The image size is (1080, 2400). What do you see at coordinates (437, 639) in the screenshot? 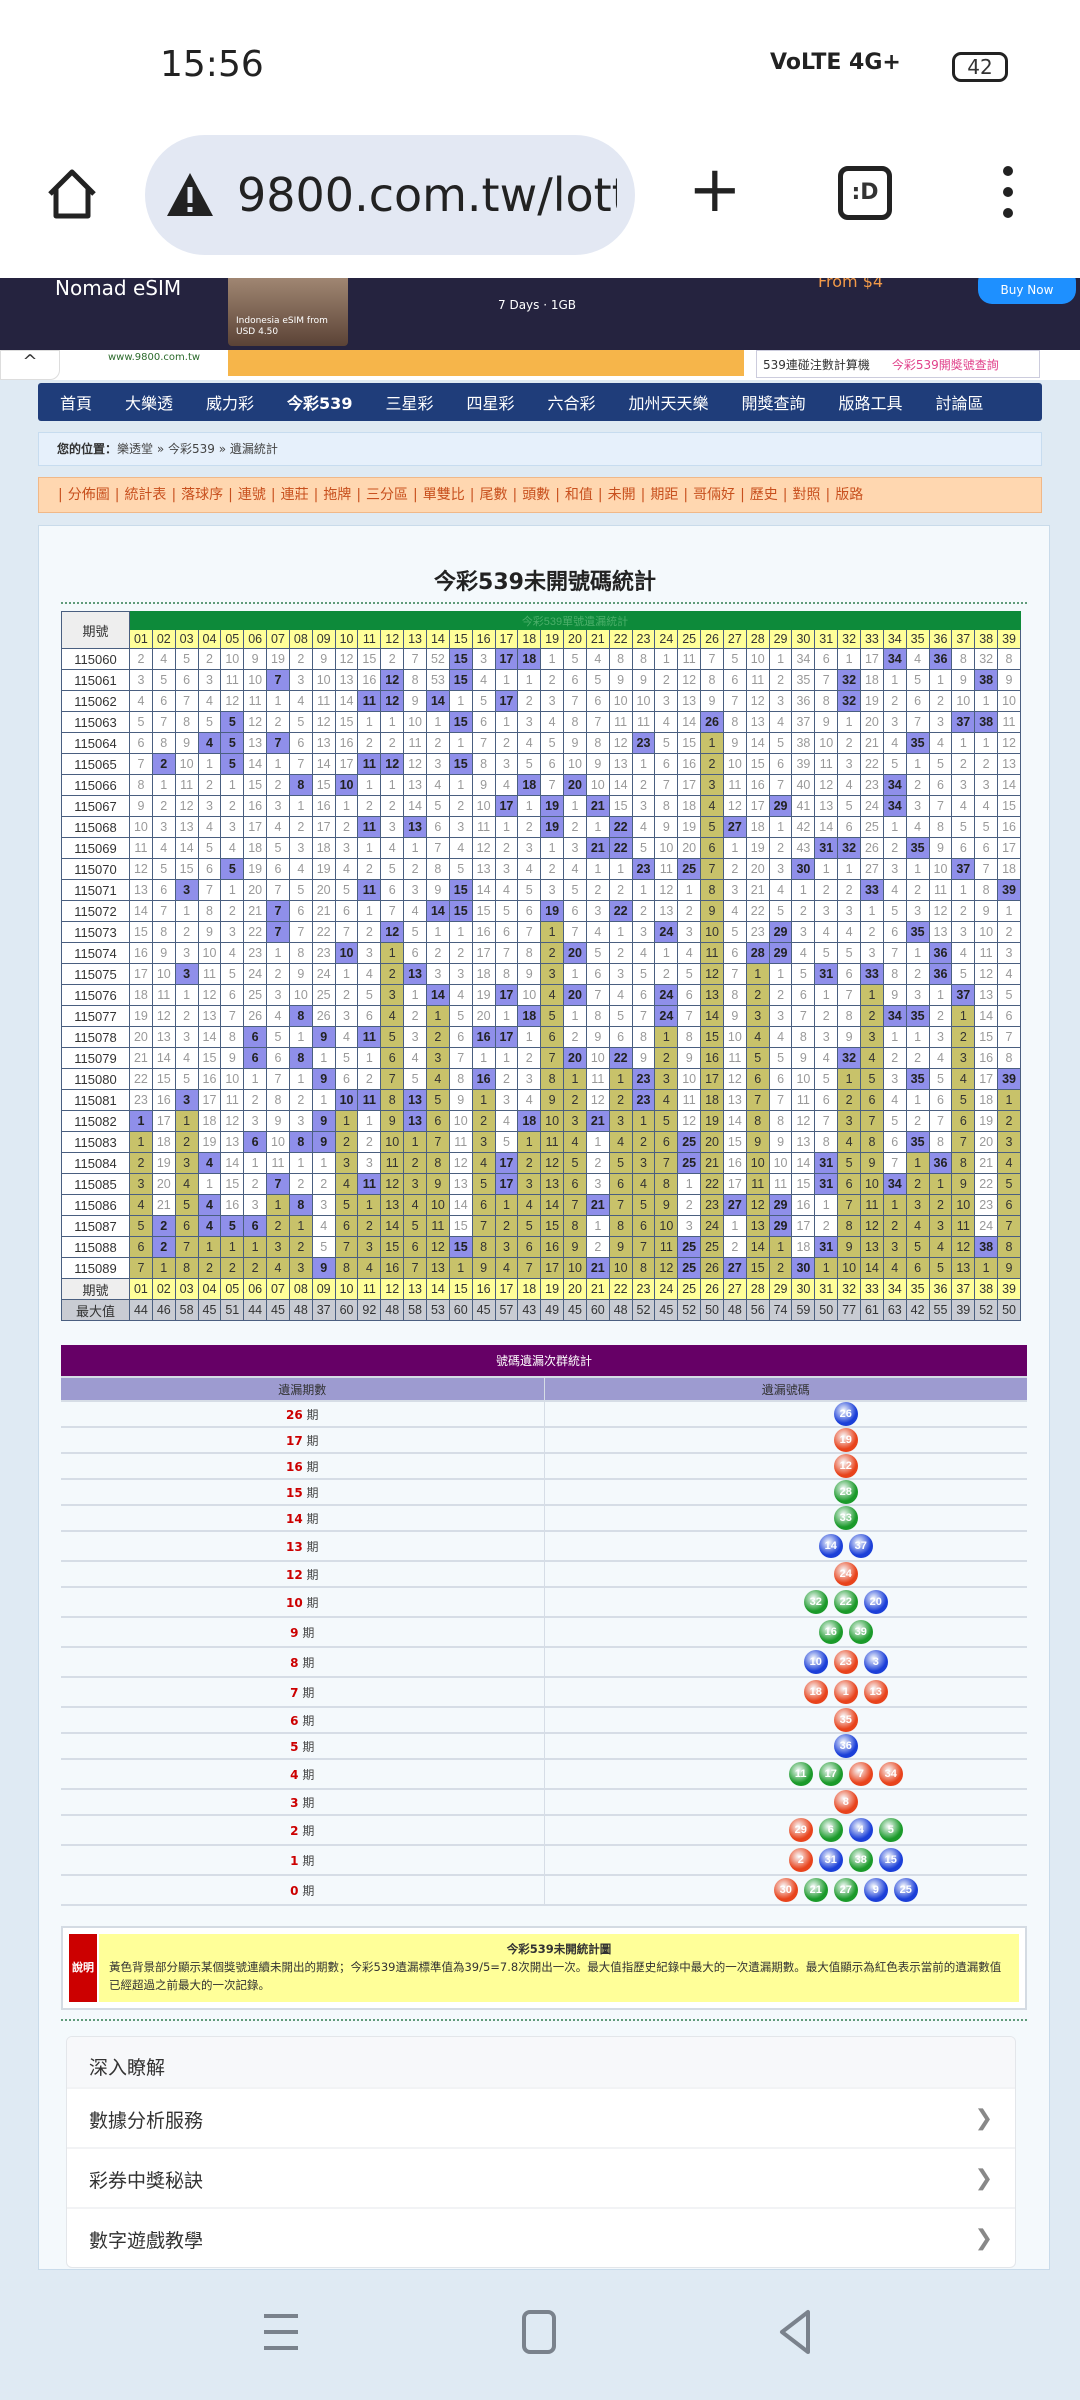
I see `column-header: 14` at bounding box center [437, 639].